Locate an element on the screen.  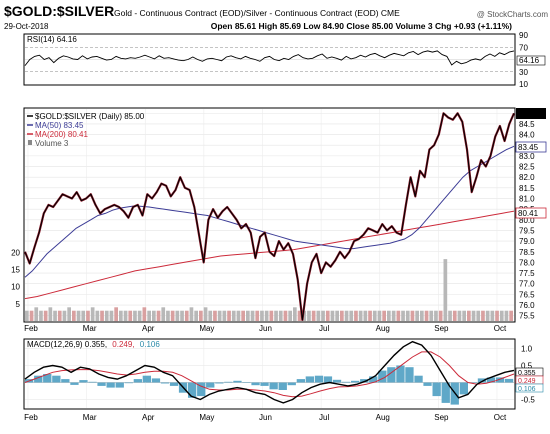
rsi-value-box is located at coordinates (531, 60).